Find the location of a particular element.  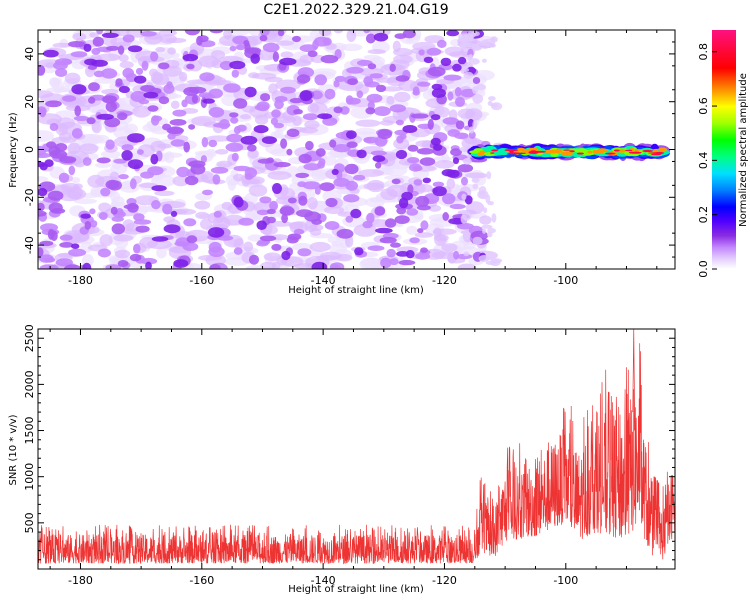

x-tick-label: -160 is located at coordinates (201, 280).